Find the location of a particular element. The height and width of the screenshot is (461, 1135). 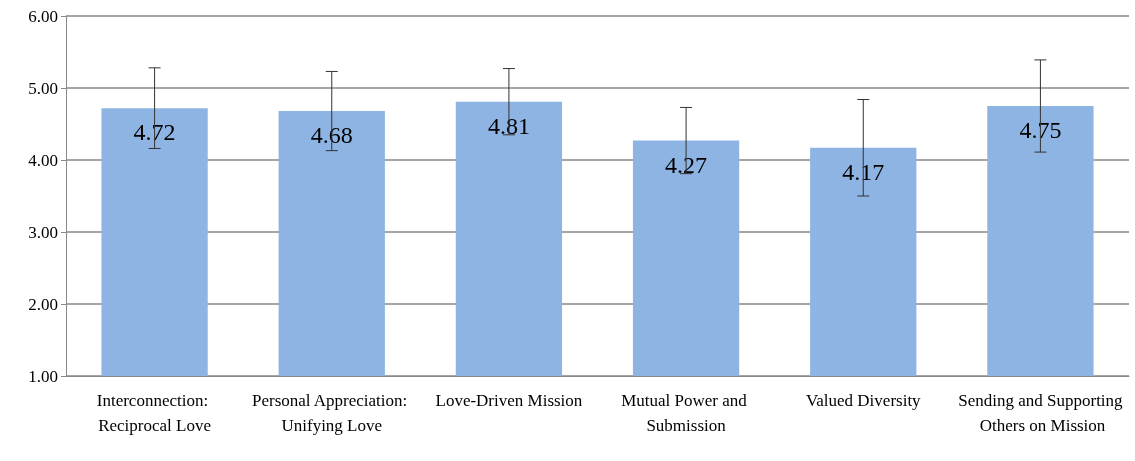

data-label: 4.81 is located at coordinates (508, 125).